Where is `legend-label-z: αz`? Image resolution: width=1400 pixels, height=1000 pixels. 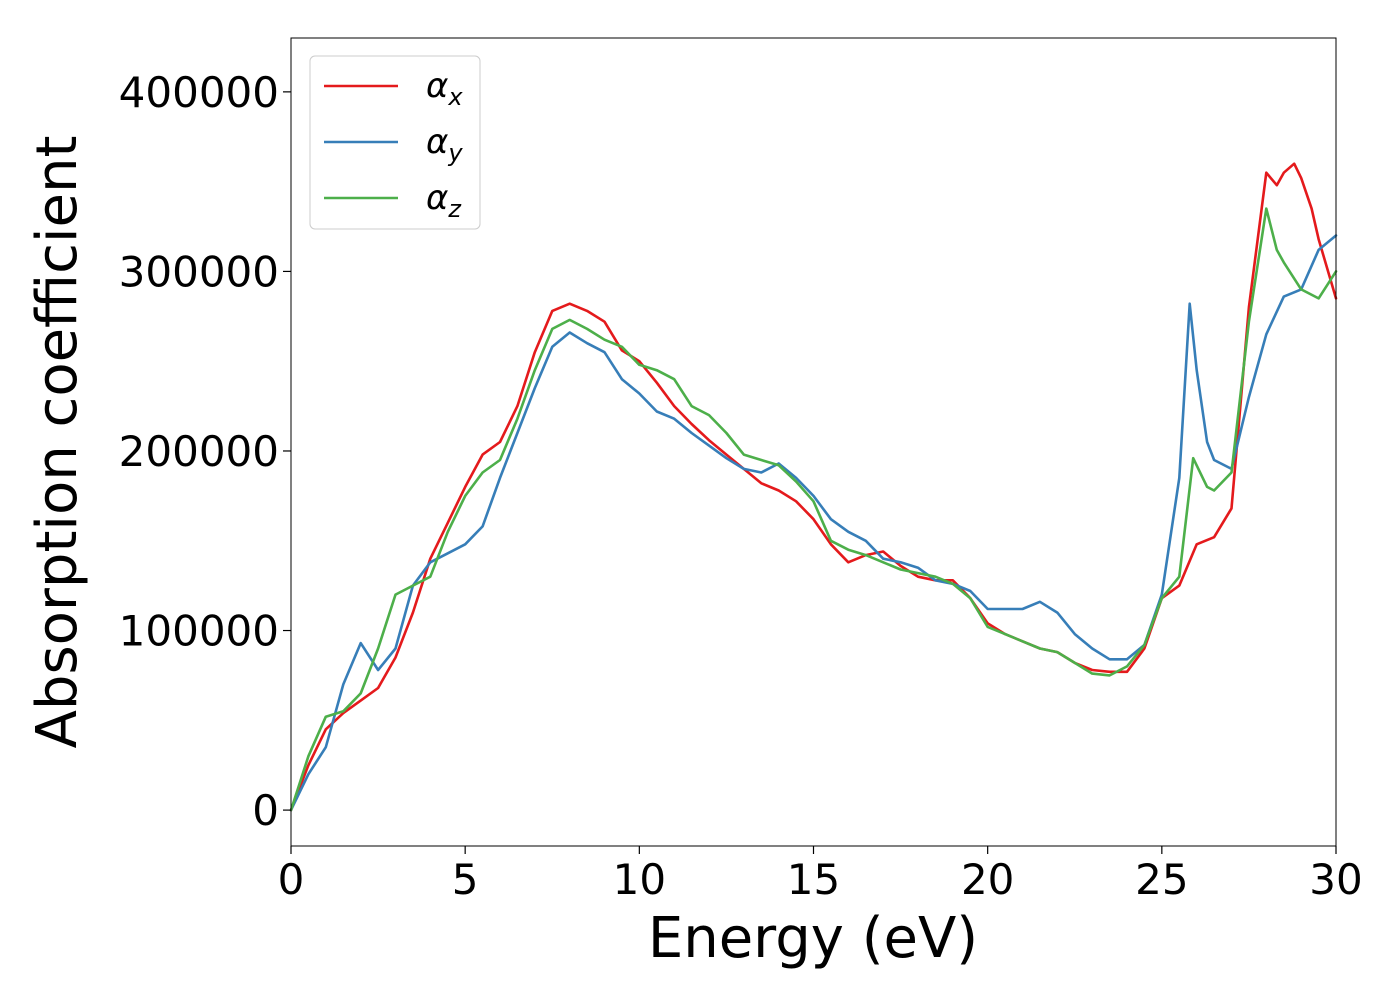
legend-label-z: αz is located at coordinates (444, 200).